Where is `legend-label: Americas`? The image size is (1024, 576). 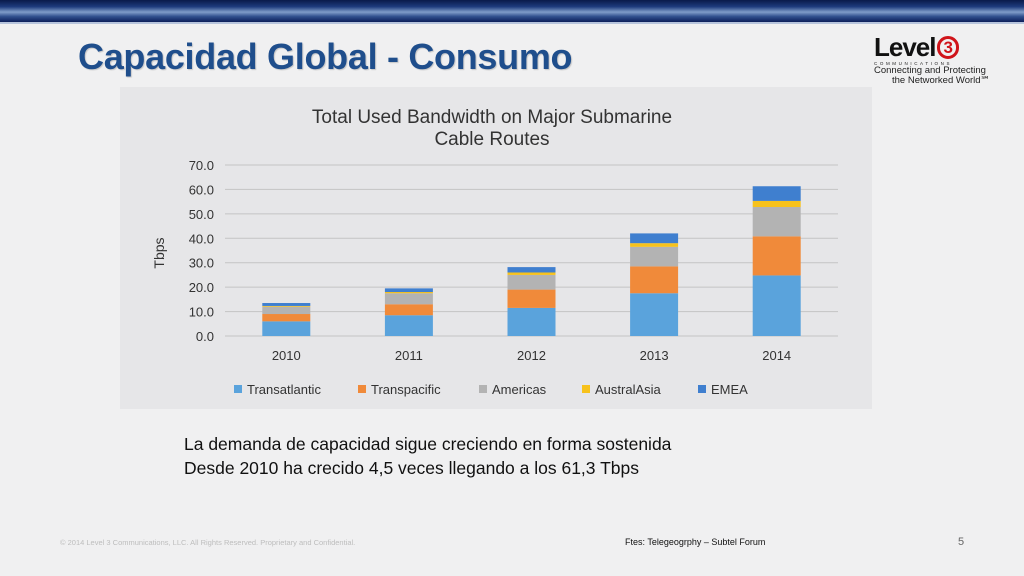
legend-label: Americas is located at coordinates (519, 389).